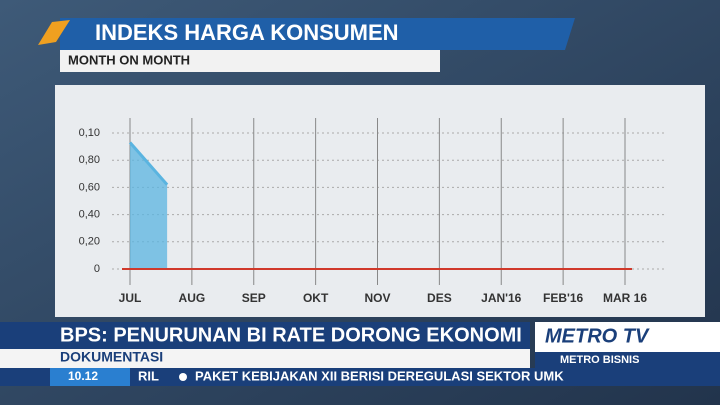 This screenshot has width=720, height=410. I want to click on channel: METRO TV, so click(597, 336).